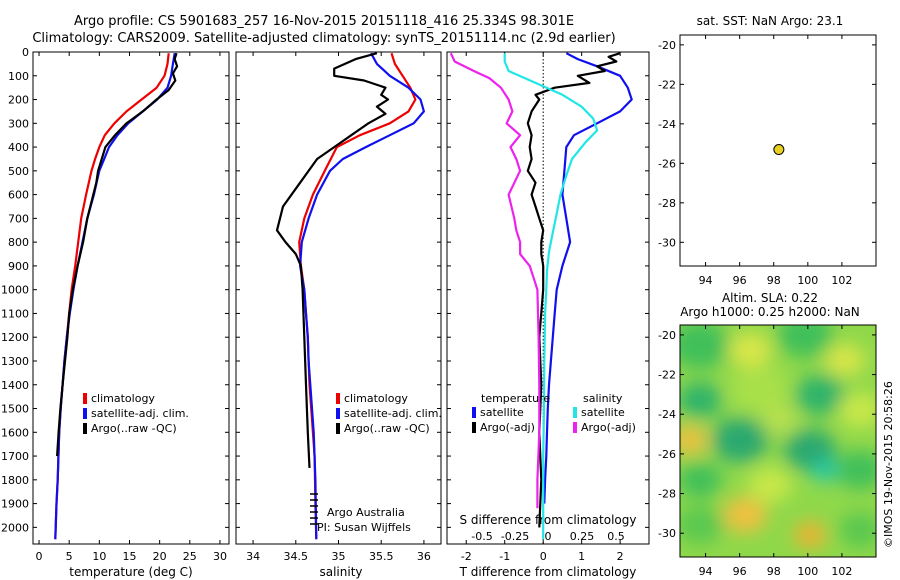 The height and width of the screenshot is (580, 900). What do you see at coordinates (706, 280) in the screenshot?
I see `x-tick-label: 94` at bounding box center [706, 280].